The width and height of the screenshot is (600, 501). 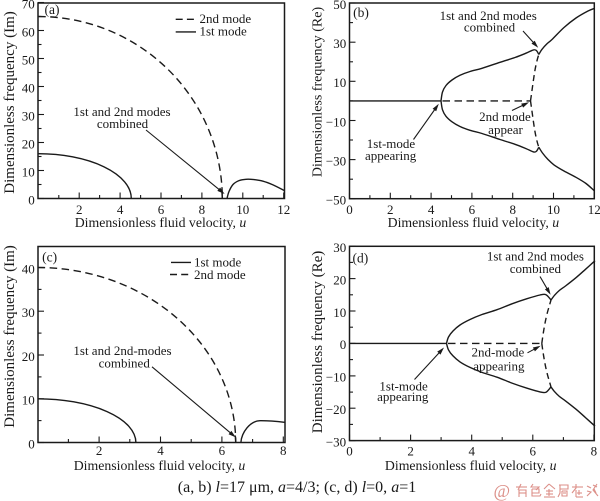 What do you see at coordinates (28, 31) in the screenshot?
I see `svg-text: 60` at bounding box center [28, 31].